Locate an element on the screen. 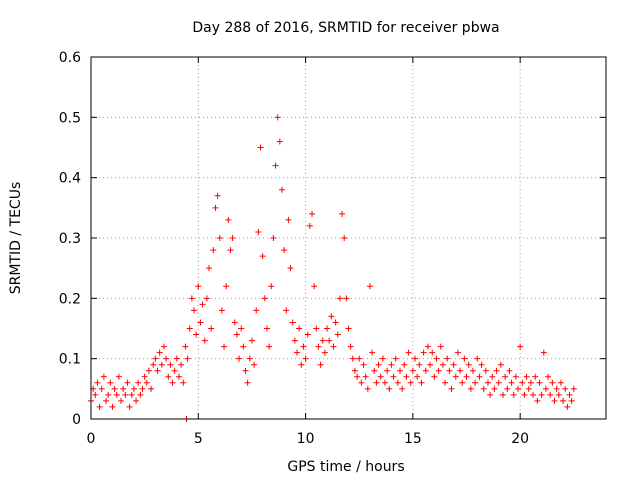  y-tick-label: 0 is located at coordinates (76, 420).